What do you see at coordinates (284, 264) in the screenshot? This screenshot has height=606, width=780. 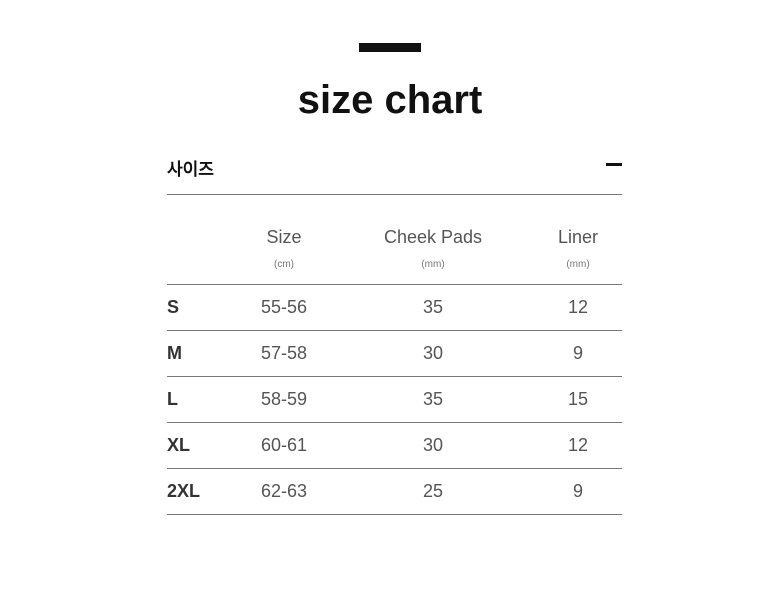 I see `unit-size: (cm)` at bounding box center [284, 264].